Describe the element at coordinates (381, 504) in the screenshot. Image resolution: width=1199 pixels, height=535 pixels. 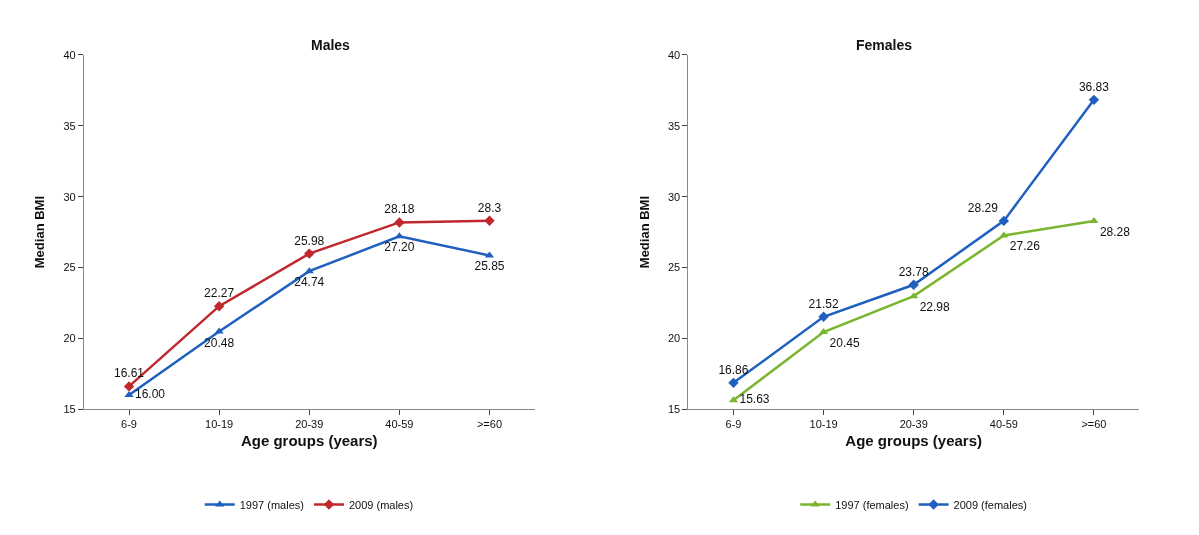
I see `legend-label: 2009 (males)` at that location.